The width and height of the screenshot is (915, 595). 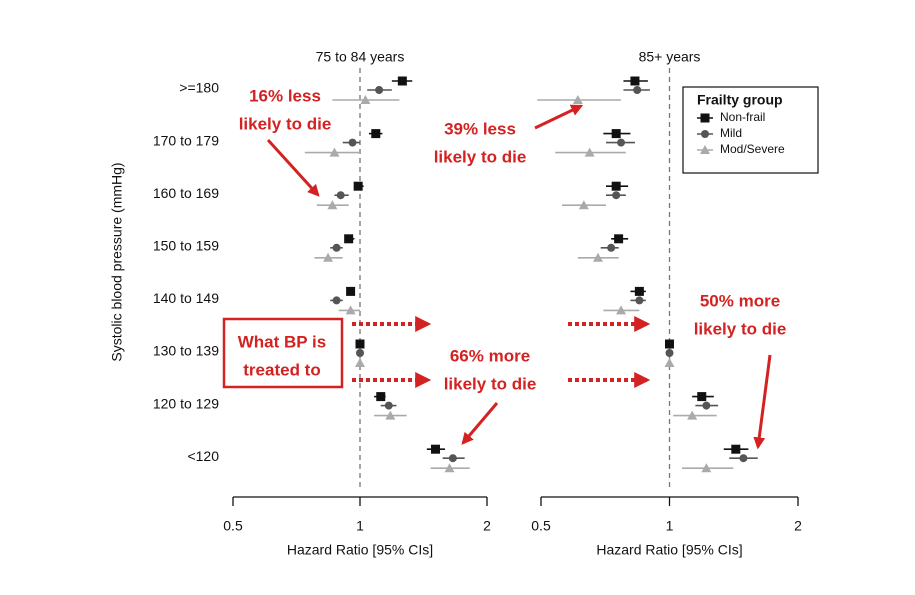 I want to click on y-tick-label: <120, so click(x=203, y=456).